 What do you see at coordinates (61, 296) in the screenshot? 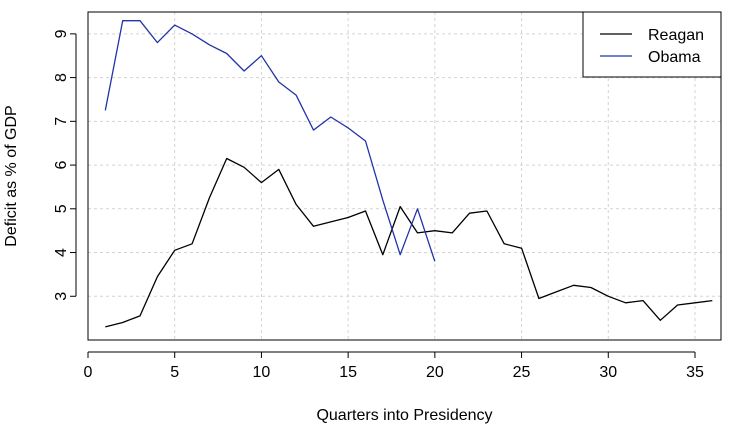
I see `y-tick-label: 3` at bounding box center [61, 296].